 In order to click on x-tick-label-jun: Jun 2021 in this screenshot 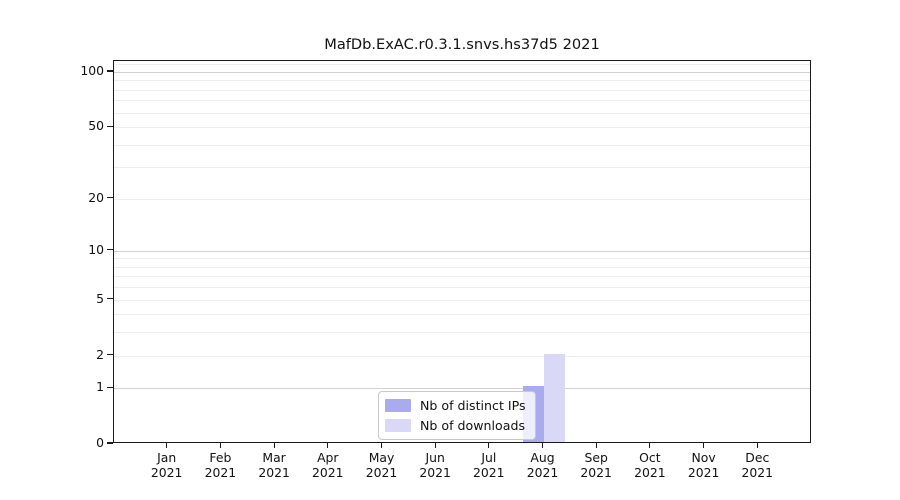, I will do `click(435, 465)`.